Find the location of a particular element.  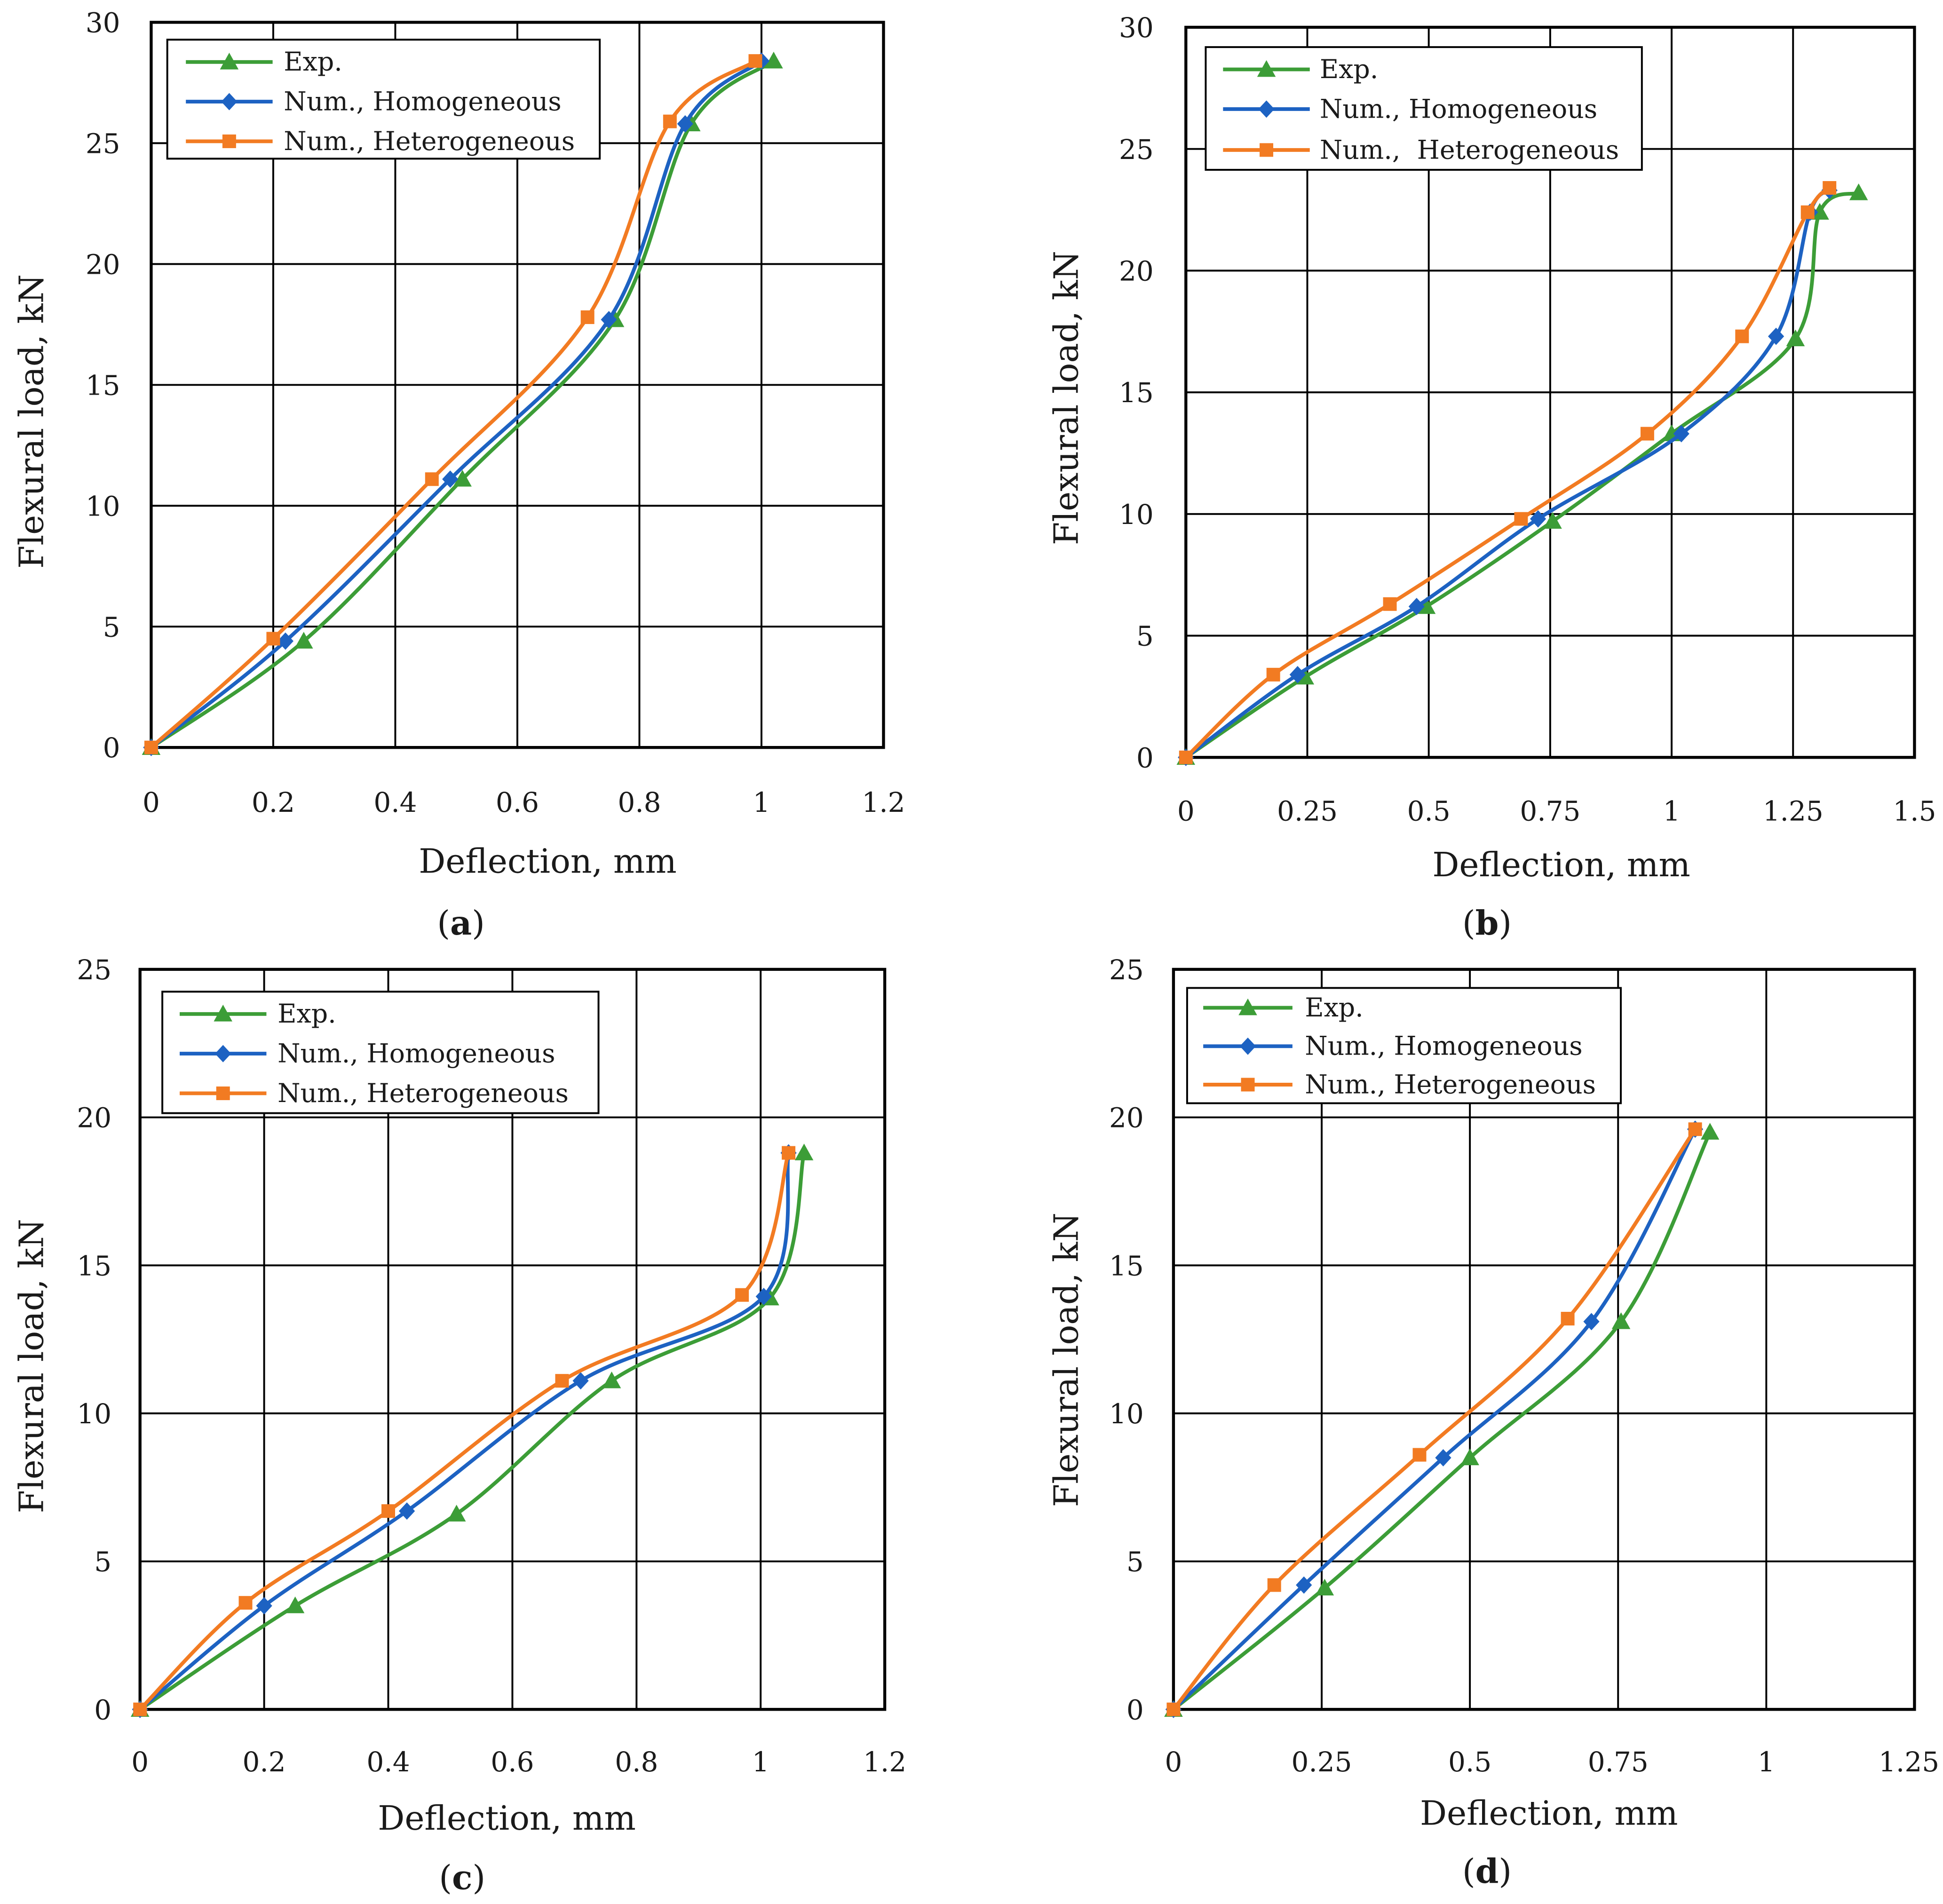

x-axis-tick-labels: 0 0.2 0.4 0.6 0.8 1 1.2 is located at coordinates (518, 1762).